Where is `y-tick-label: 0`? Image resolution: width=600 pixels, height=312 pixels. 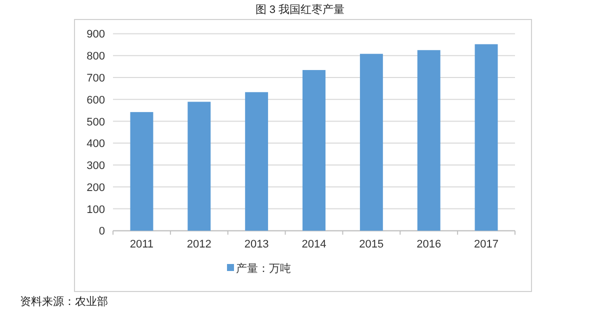
y-tick-label: 0 is located at coordinates (101, 232).